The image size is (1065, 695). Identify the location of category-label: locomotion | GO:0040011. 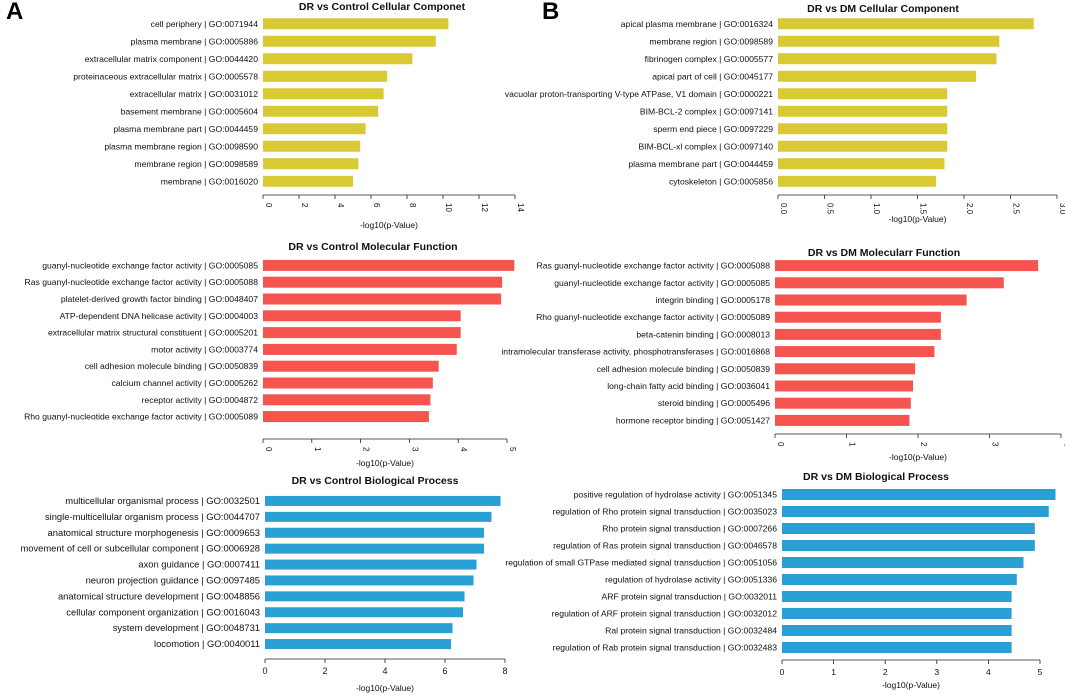
(207, 643).